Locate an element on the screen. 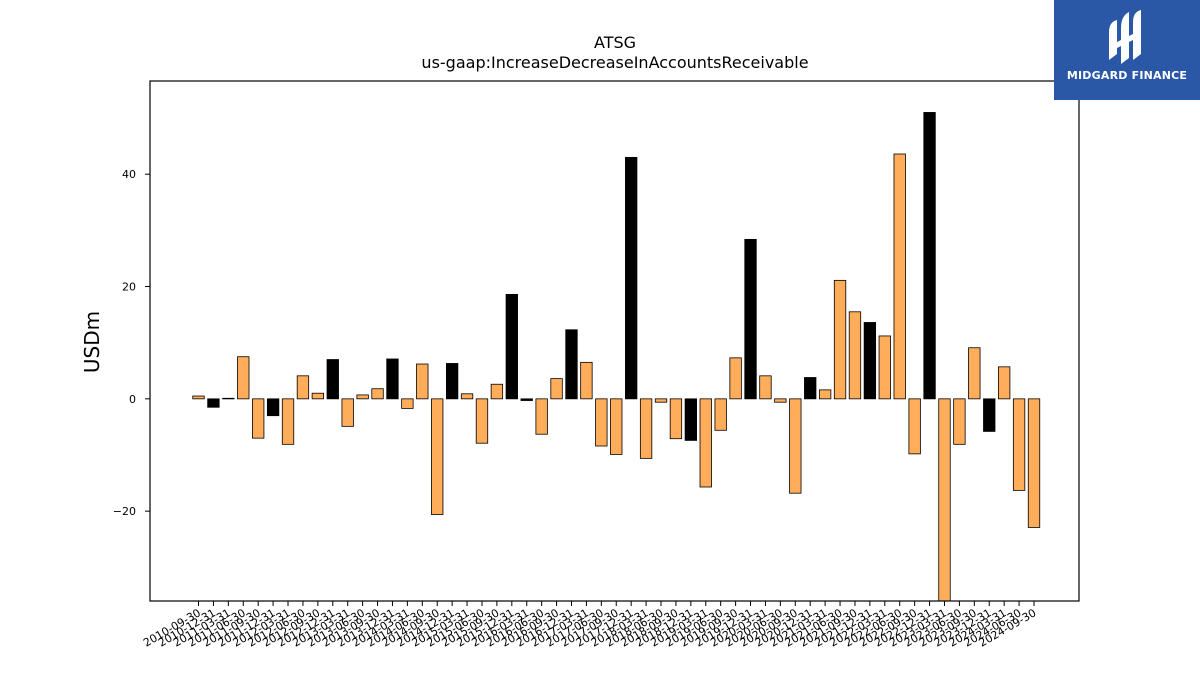 The width and height of the screenshot is (1200, 675). y-axis-label: USDm is located at coordinates (92, 342).